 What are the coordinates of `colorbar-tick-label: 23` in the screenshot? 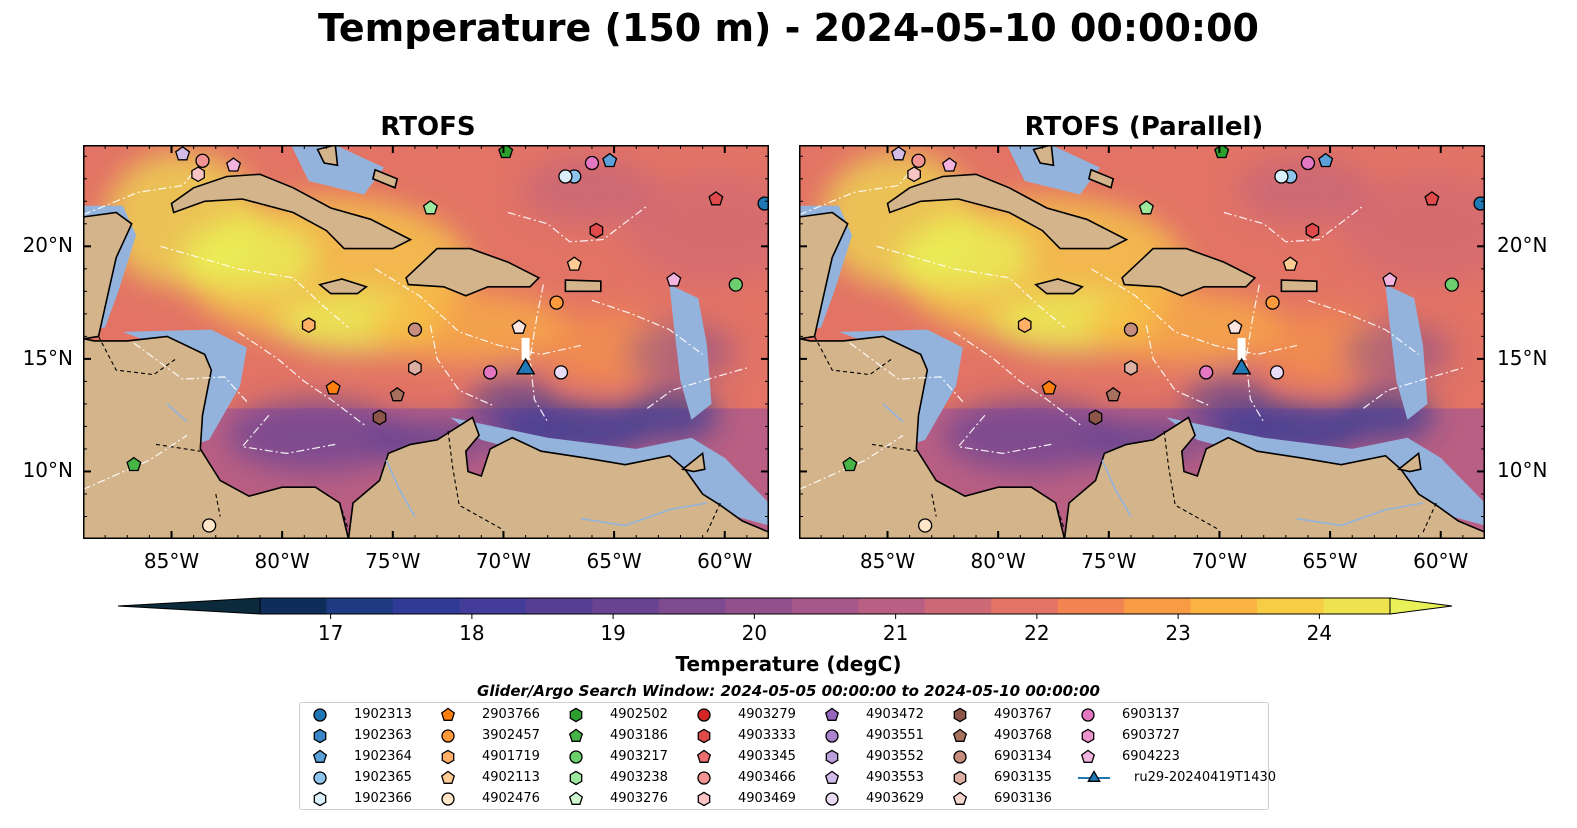 It's located at (1177, 633).